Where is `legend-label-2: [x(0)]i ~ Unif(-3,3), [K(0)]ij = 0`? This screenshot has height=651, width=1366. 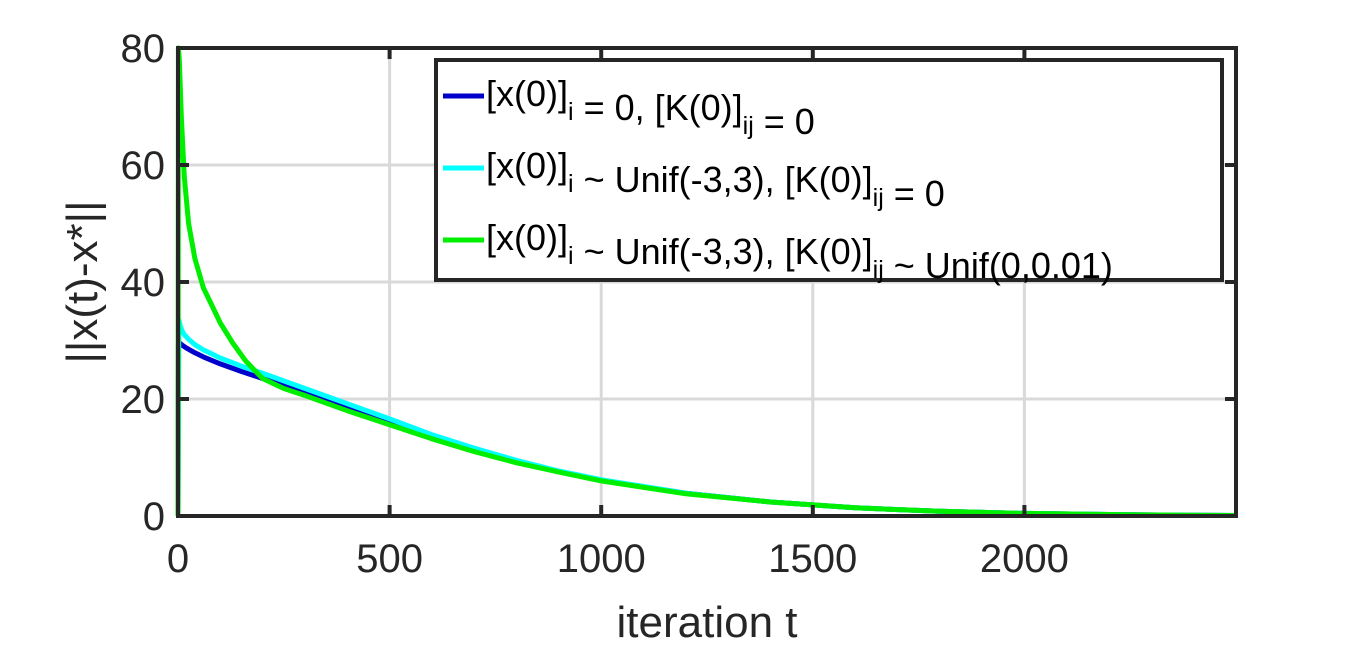 legend-label-2: [x(0)]i ~ Unif(-3,3), [K(0)]ij = 0 is located at coordinates (715, 179).